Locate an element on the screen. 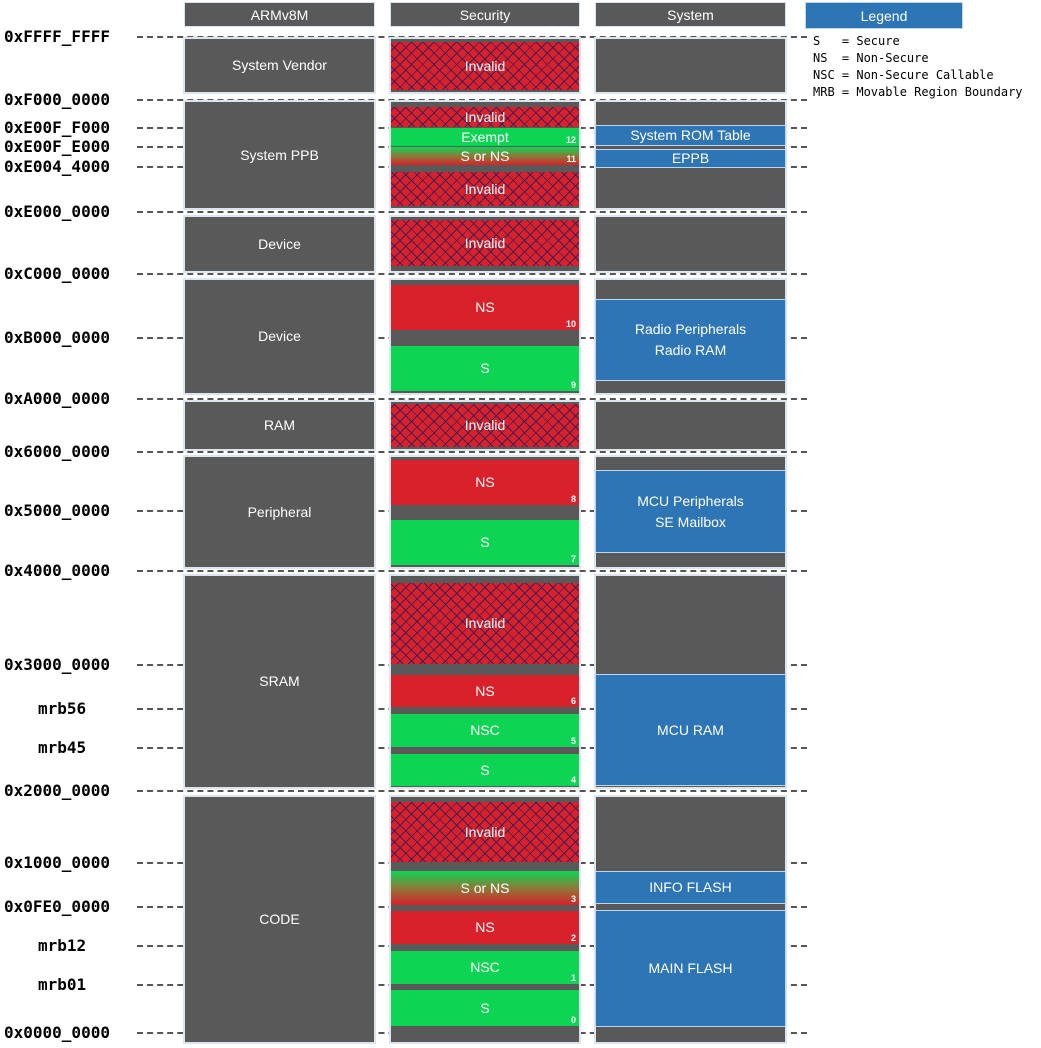 The width and height of the screenshot is (1041, 1048). armv8m-region-ram: RAM is located at coordinates (279, 425).